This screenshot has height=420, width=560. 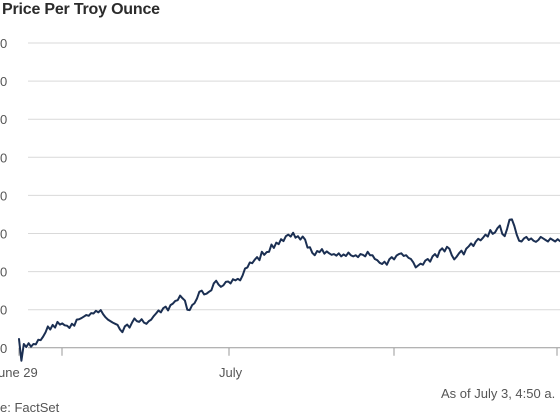 What do you see at coordinates (81, 9) in the screenshot?
I see `chart-title: Price Per Troy Ounce` at bounding box center [81, 9].